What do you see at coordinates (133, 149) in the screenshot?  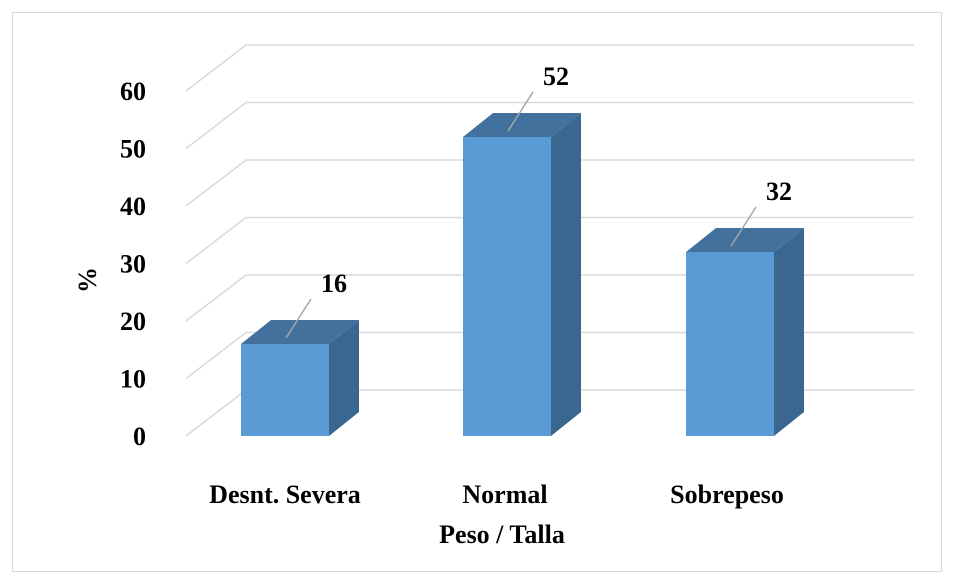 I see `y-tick-label: 50` at bounding box center [133, 149].